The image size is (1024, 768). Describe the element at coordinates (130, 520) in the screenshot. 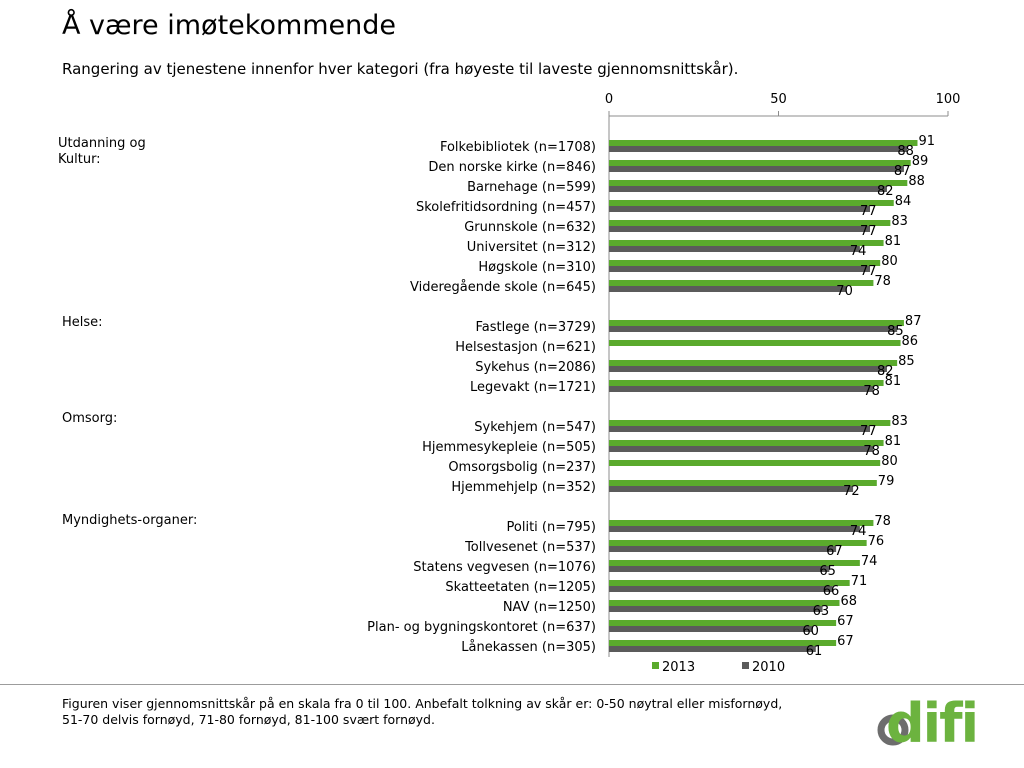

I see `group-label-line: Myndighets-organer:` at that location.